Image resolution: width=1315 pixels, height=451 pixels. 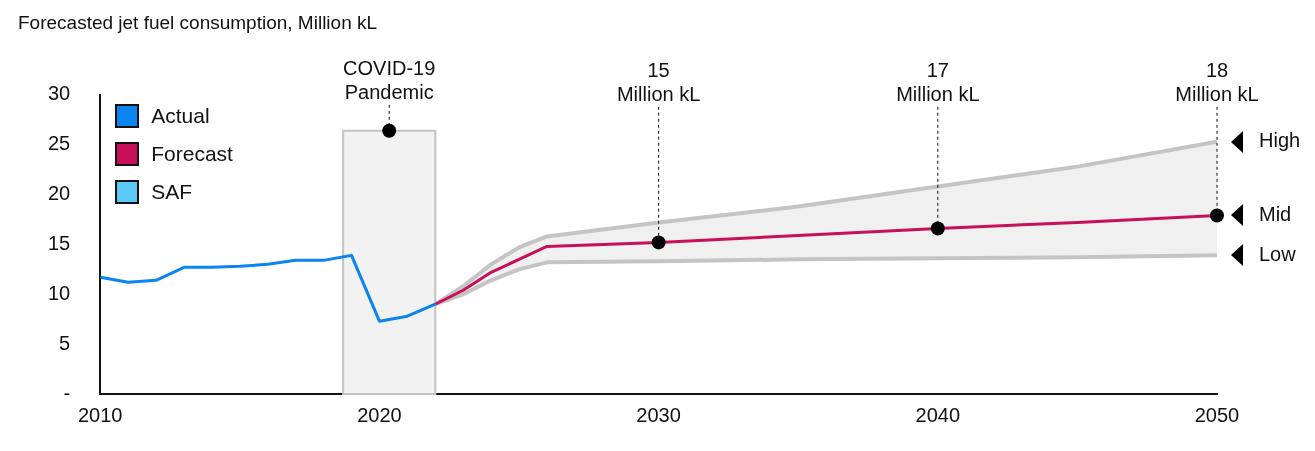 What do you see at coordinates (100, 414) in the screenshot?
I see `x-tick-label: 2010` at bounding box center [100, 414].